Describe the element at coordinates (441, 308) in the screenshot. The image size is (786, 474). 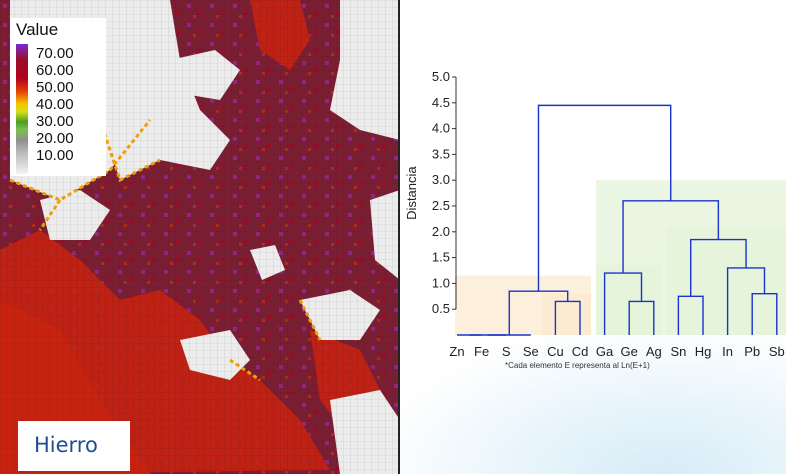
I see `y-tick-label: 0.5` at that location.